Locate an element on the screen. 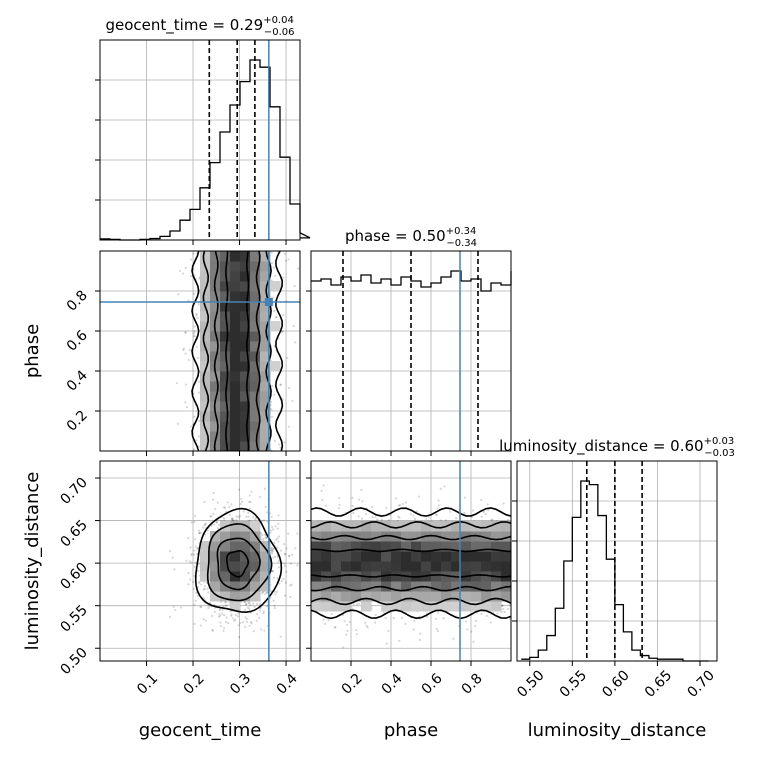 The width and height of the screenshot is (760, 760). x-tick-label: 0.70 is located at coordinates (700, 683).